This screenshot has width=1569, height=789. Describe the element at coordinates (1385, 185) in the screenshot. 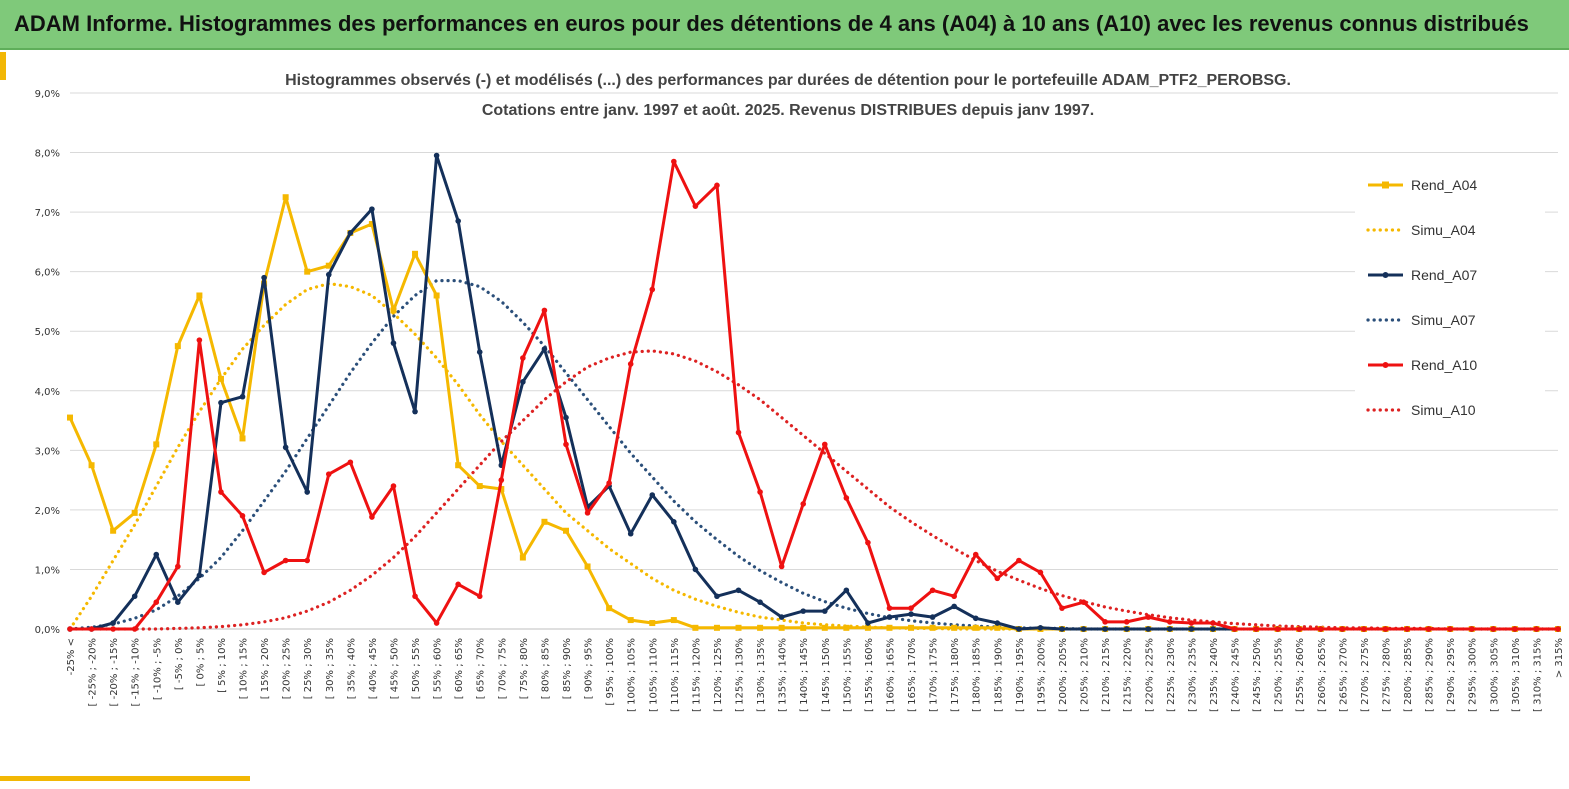

I see `legend-marker` at that location.